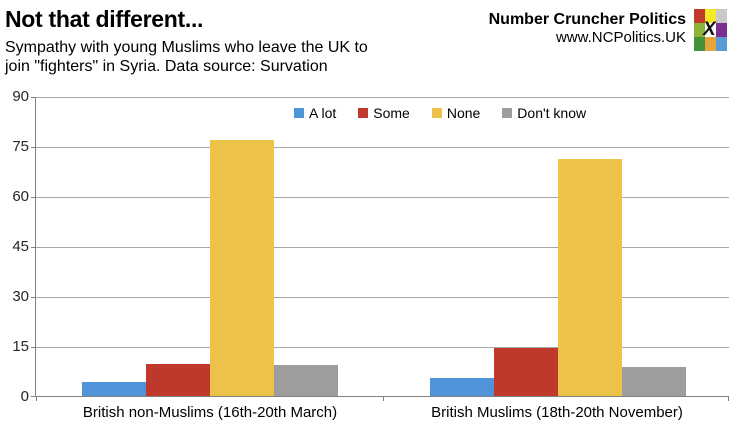  What do you see at coordinates (20, 346) in the screenshot?
I see `y-tick-label: 15` at bounding box center [20, 346].